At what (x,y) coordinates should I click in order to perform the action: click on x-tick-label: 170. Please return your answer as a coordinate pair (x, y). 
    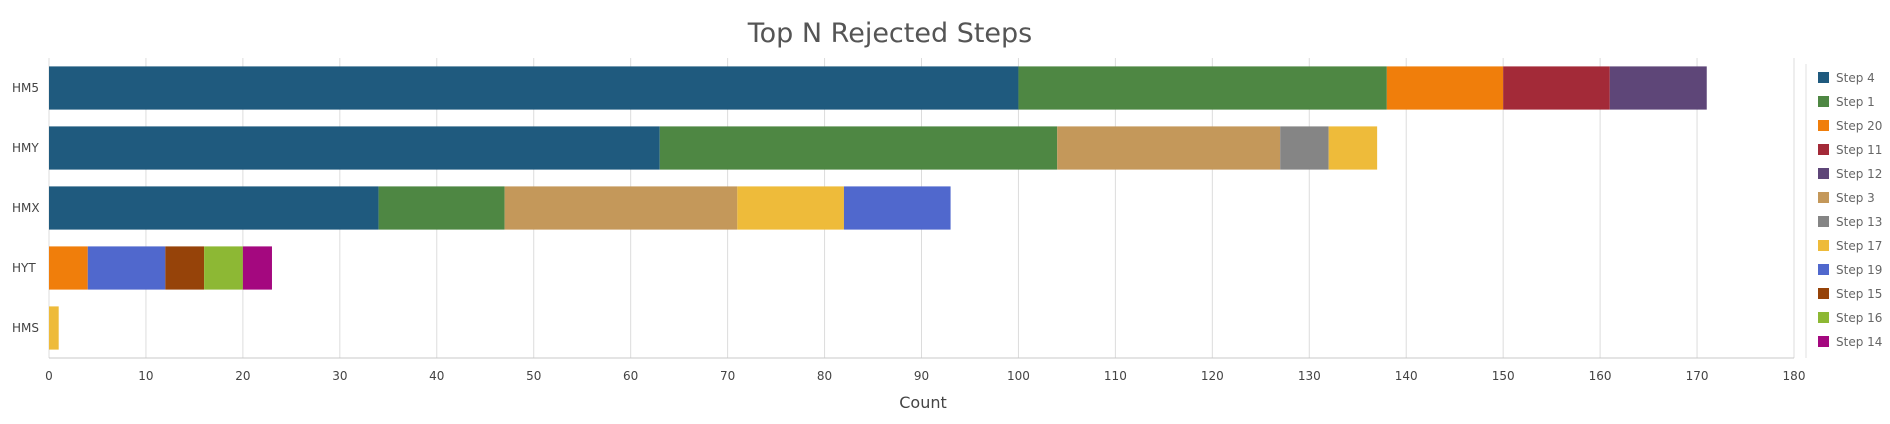
    Looking at the image, I should click on (1697, 376).